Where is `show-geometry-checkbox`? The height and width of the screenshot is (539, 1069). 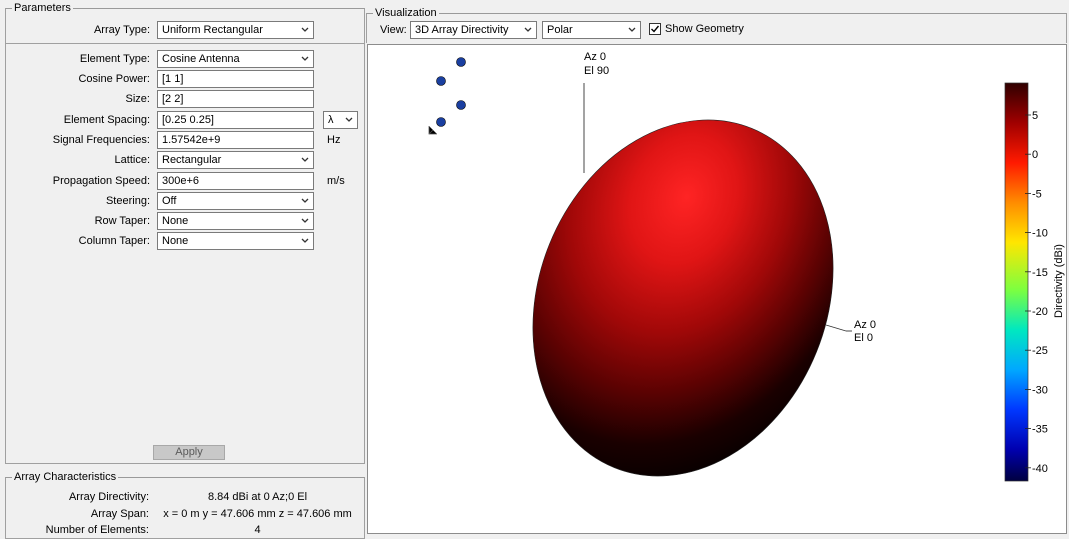 show-geometry-checkbox is located at coordinates (655, 29).